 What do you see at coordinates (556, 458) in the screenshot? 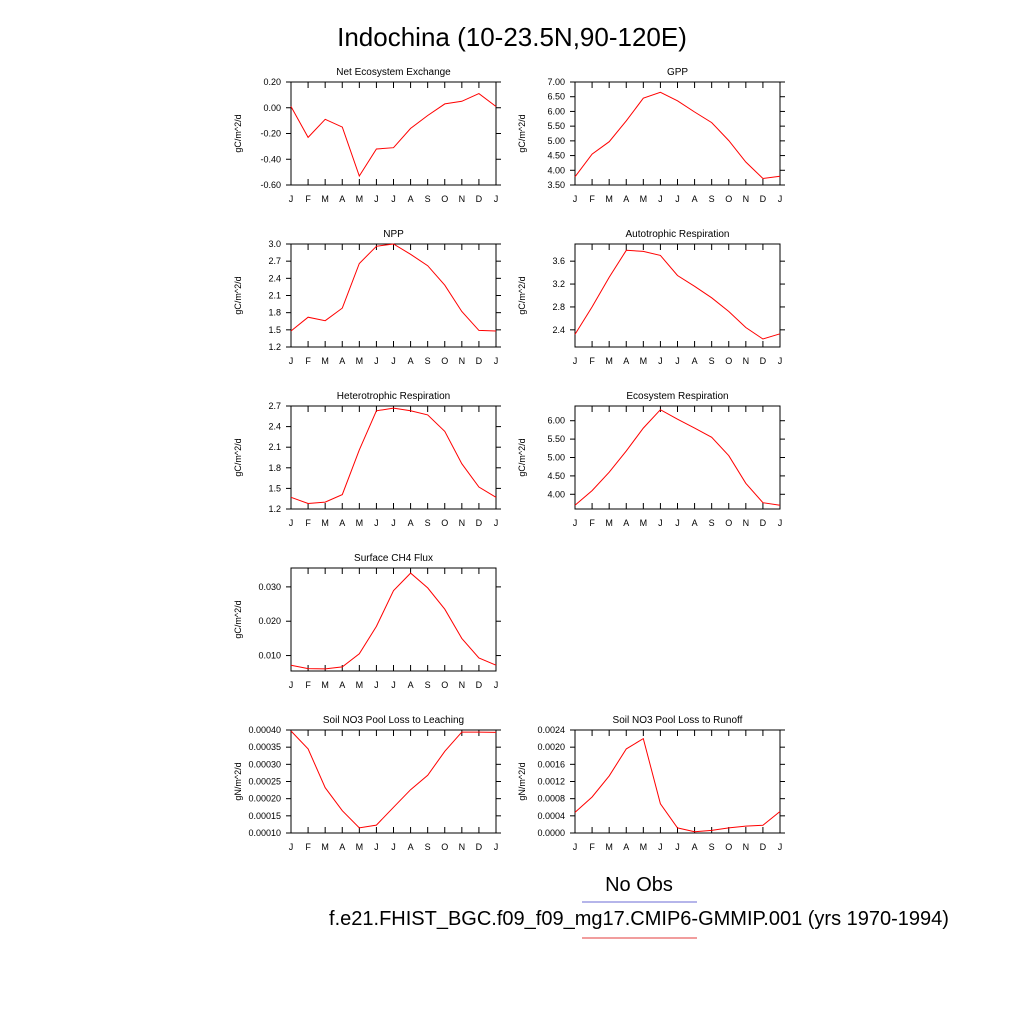
I see `y-tick-label: 5.00` at bounding box center [556, 458].